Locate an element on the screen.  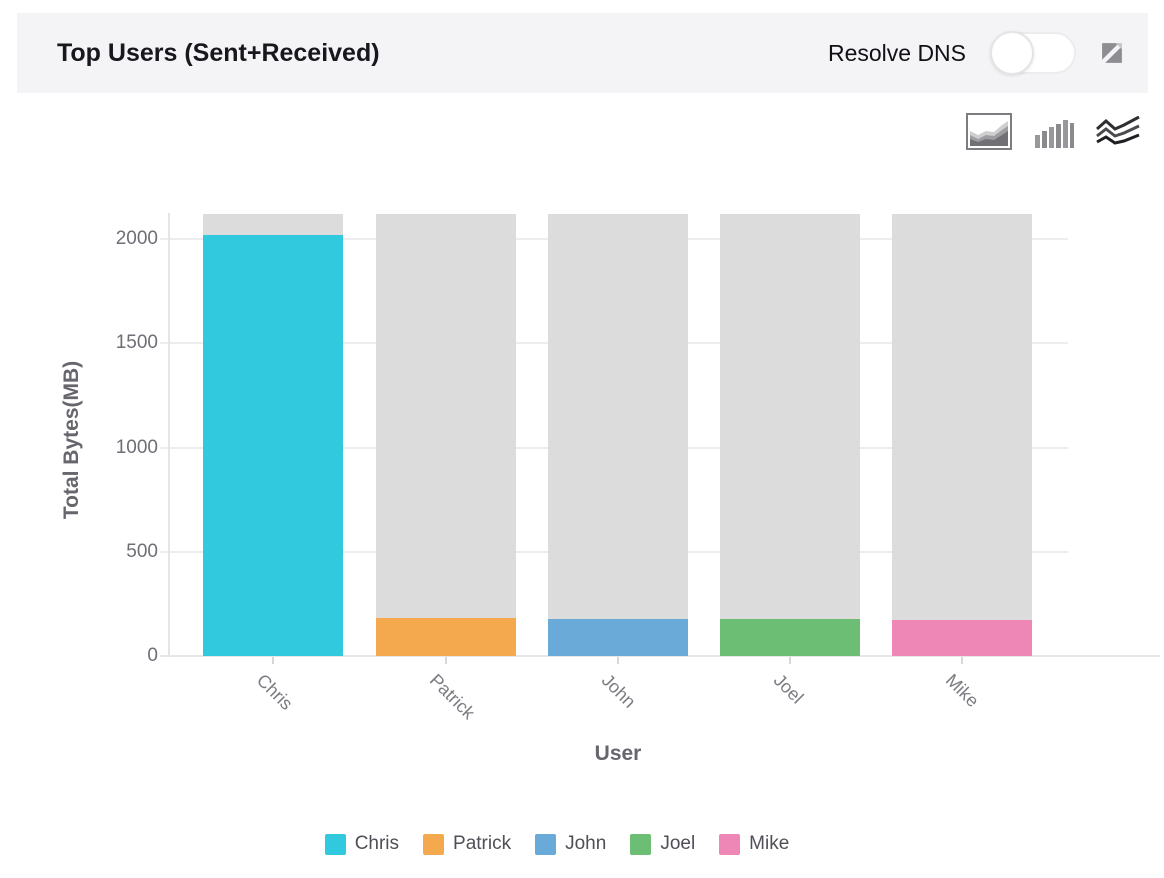
y-tick-label: 500 is located at coordinates (142, 551).